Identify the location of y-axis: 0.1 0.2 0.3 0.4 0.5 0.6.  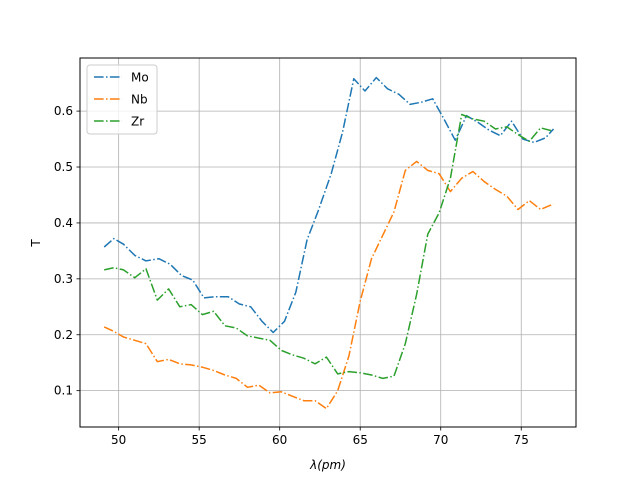
(67, 251).